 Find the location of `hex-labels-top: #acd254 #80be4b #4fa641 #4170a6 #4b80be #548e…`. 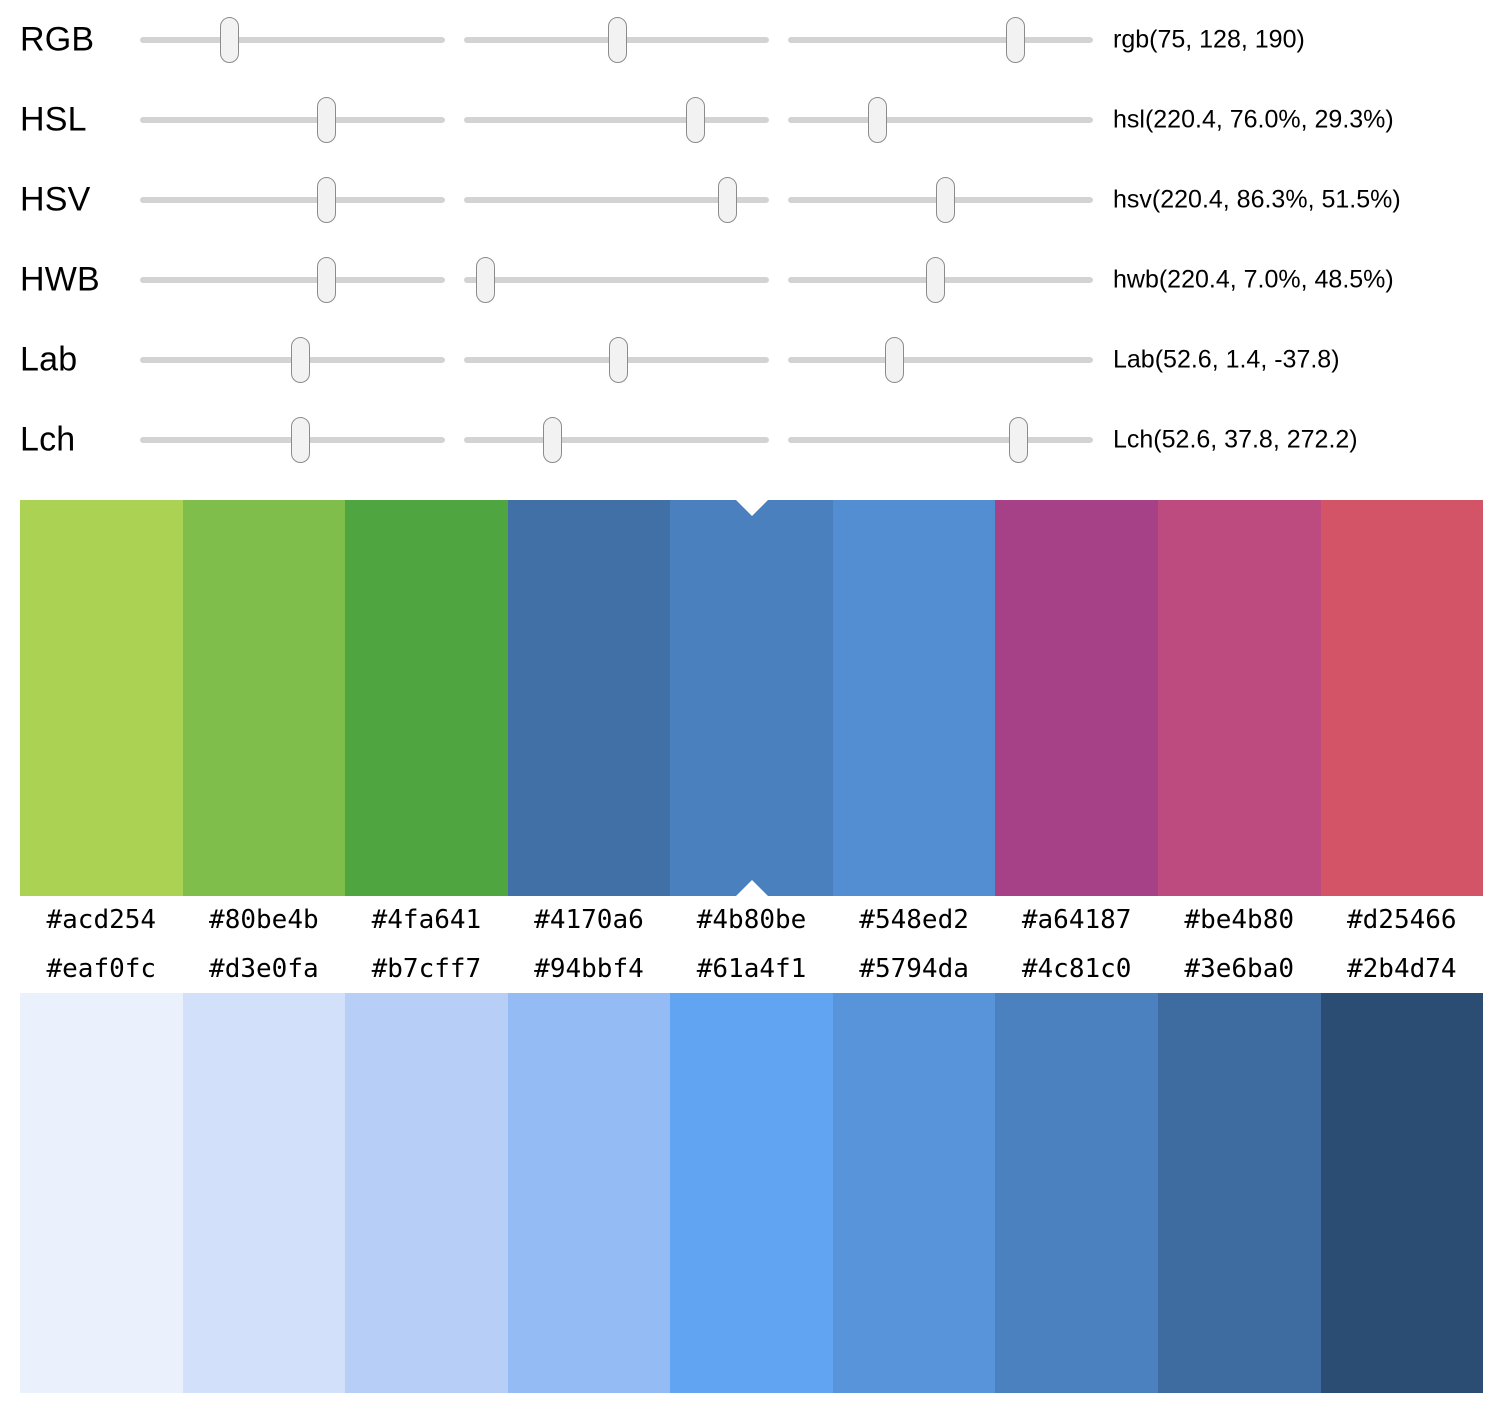

hex-labels-top: #acd254 #80be4b #4fa641 #4170a6 #4b80be #548e… is located at coordinates (751, 920).